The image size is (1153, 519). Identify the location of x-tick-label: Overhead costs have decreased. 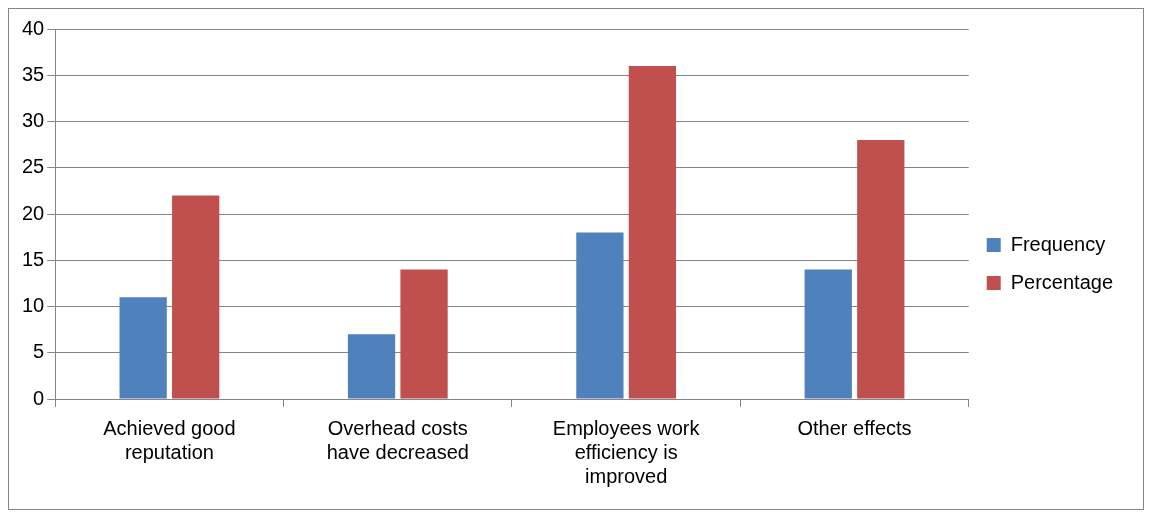
(397, 439).